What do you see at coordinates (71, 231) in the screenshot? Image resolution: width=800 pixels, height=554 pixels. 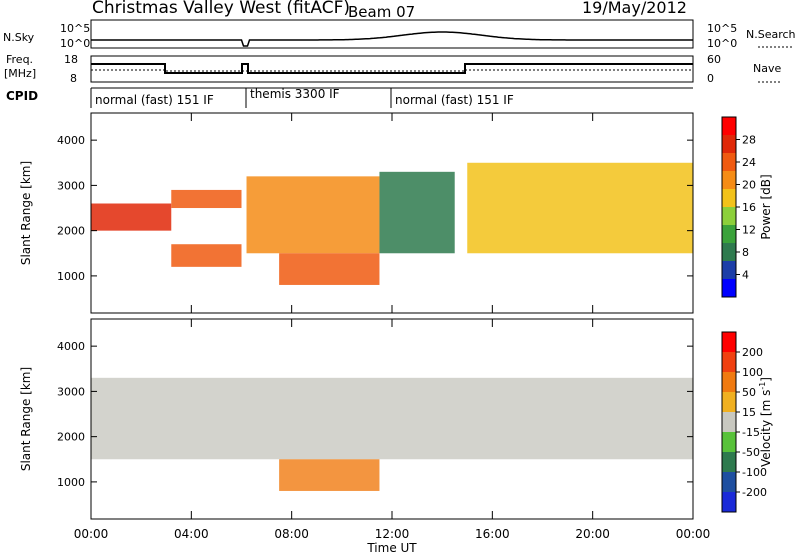 I see `power-ytick-2: 2000` at bounding box center [71, 231].